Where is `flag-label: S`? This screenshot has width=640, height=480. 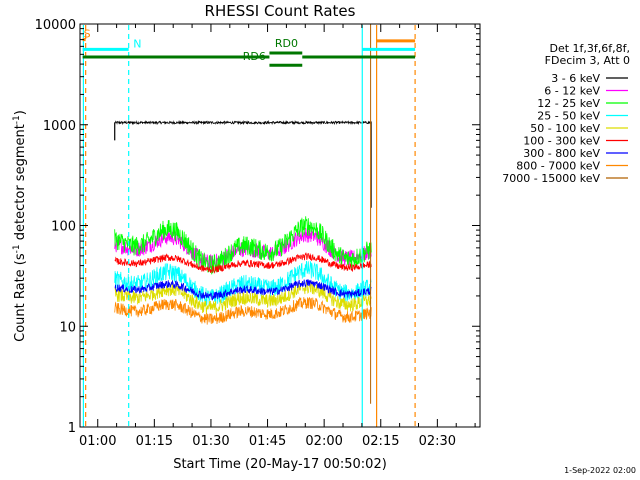
flag-label: S is located at coordinates (87, 34).